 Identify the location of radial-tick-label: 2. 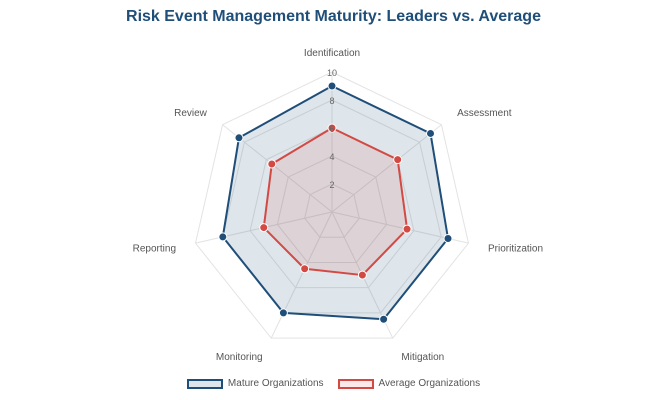
(331, 185).